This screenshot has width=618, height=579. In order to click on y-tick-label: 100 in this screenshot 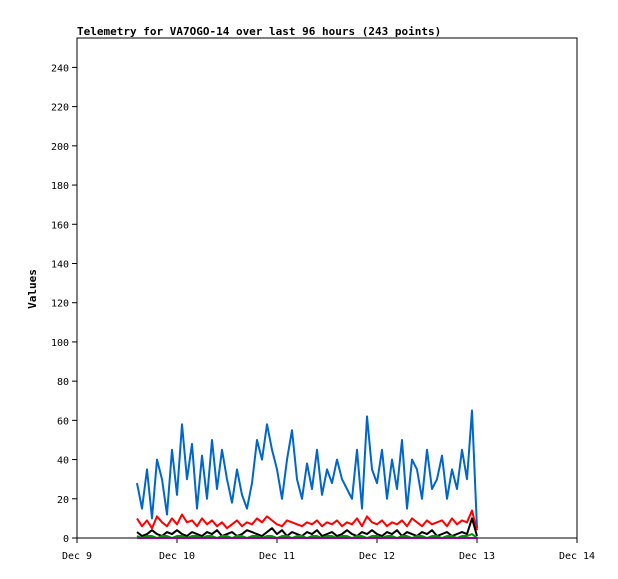, I will do `click(60, 343)`.